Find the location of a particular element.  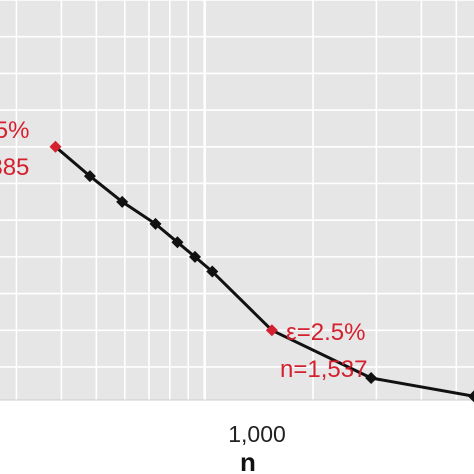

x-axis-title: n is located at coordinates (248, 460).